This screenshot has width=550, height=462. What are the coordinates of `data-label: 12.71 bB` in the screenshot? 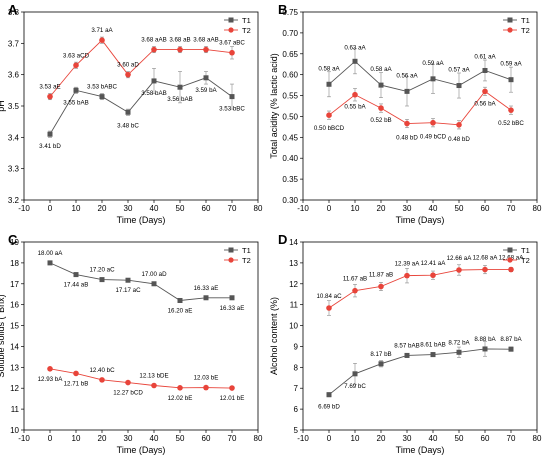 It's located at (76, 383).